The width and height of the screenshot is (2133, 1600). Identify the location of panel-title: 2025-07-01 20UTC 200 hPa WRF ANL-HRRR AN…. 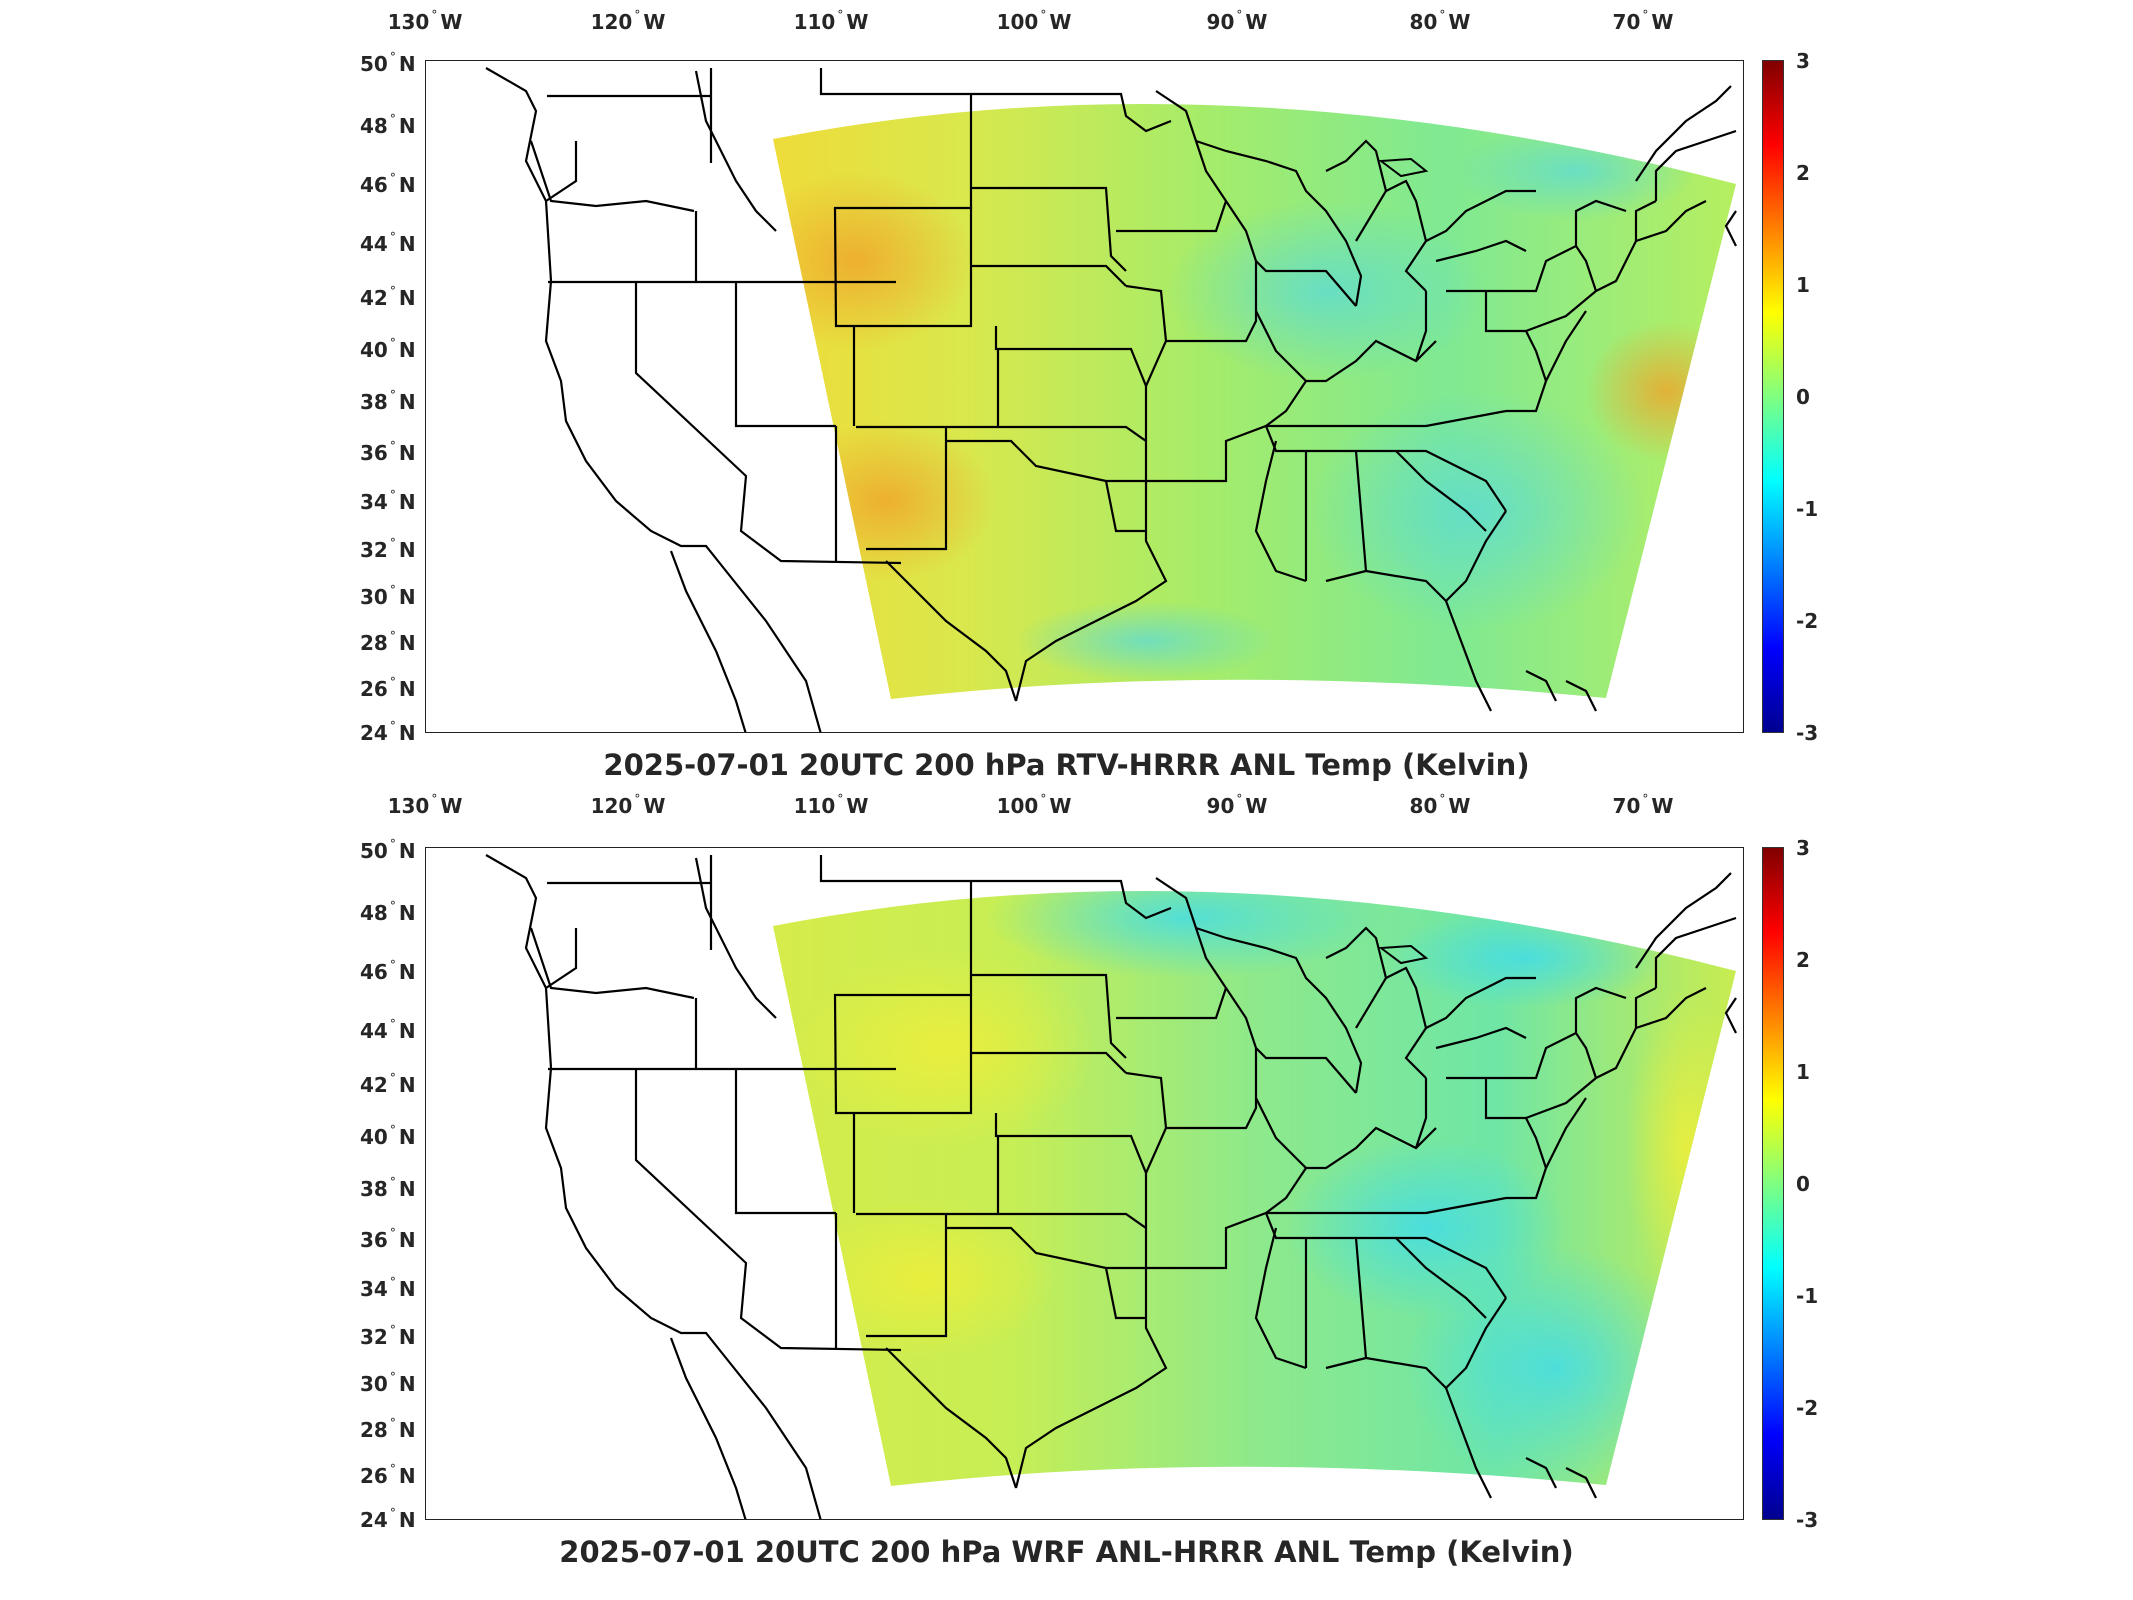
(1066, 1552).